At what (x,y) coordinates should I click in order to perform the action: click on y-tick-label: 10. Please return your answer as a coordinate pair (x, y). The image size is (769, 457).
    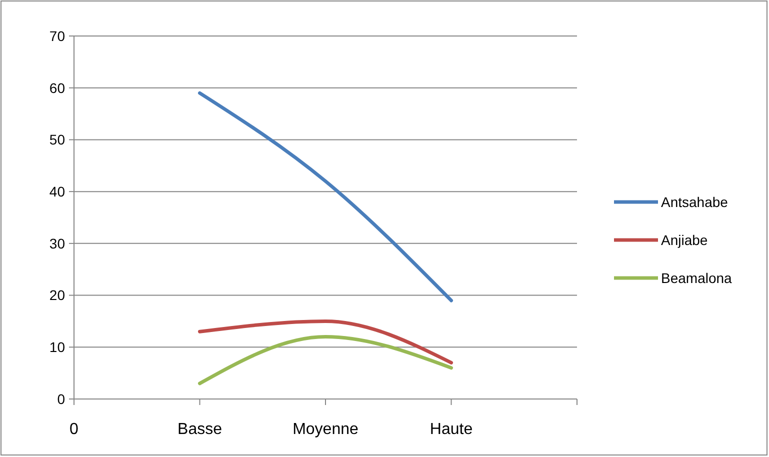
    Looking at the image, I should click on (57, 347).